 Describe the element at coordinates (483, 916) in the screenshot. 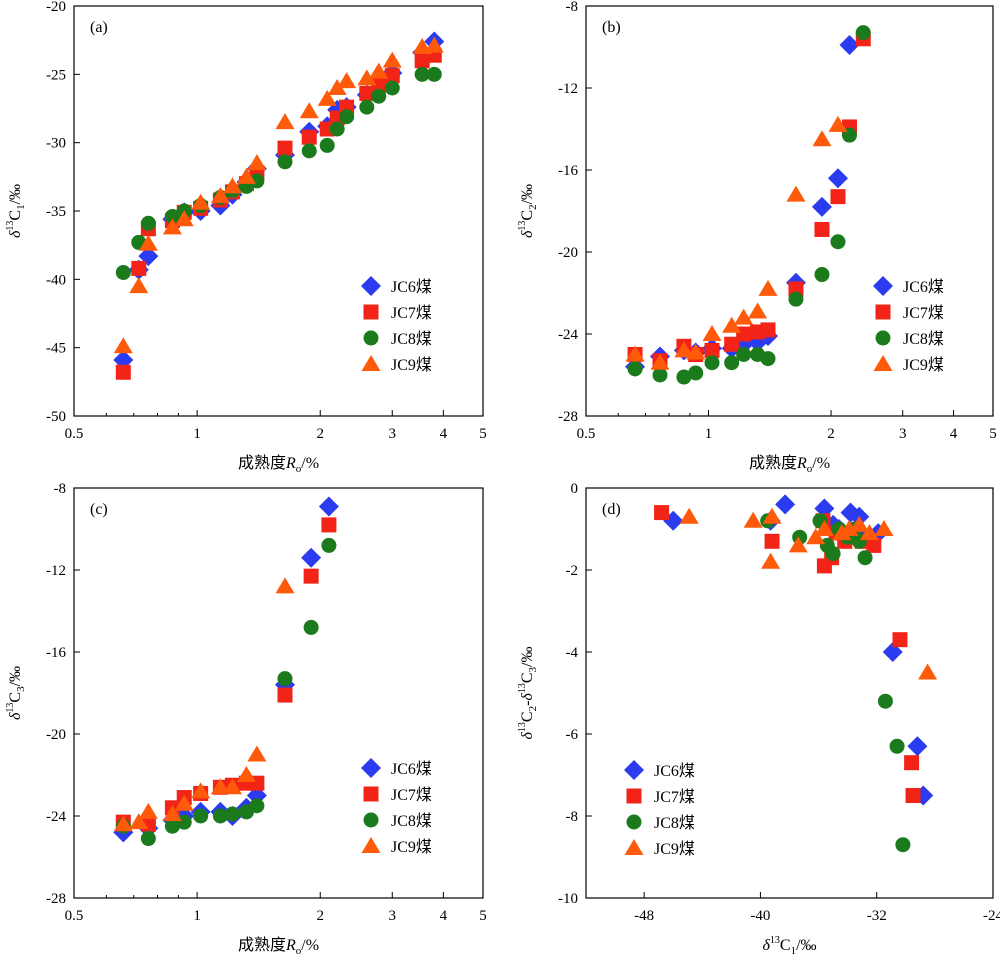

I see `x-tick-label: 5` at that location.